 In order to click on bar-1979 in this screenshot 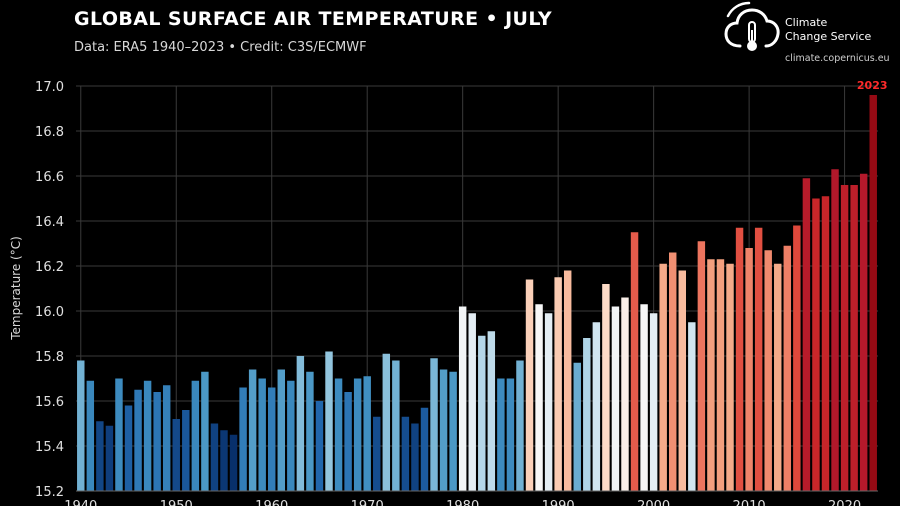, I will do `click(453, 431)`.